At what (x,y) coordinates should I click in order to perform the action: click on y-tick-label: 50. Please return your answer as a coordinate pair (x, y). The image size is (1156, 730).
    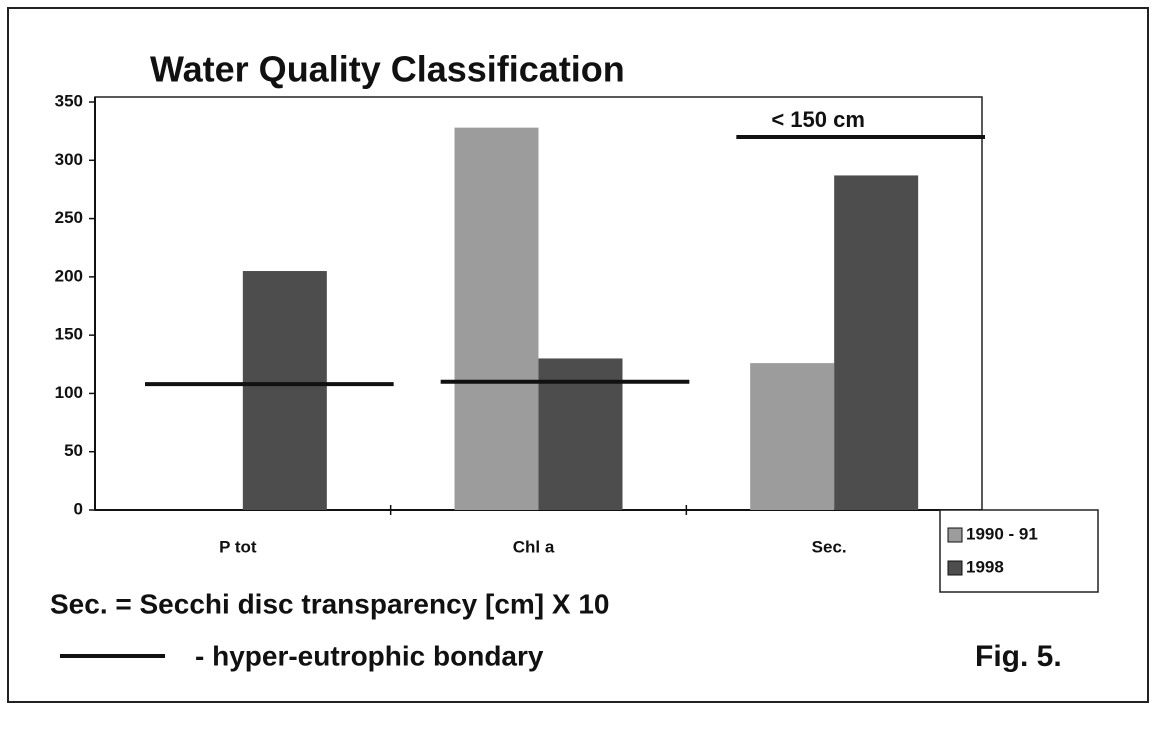
    Looking at the image, I should click on (73, 450).